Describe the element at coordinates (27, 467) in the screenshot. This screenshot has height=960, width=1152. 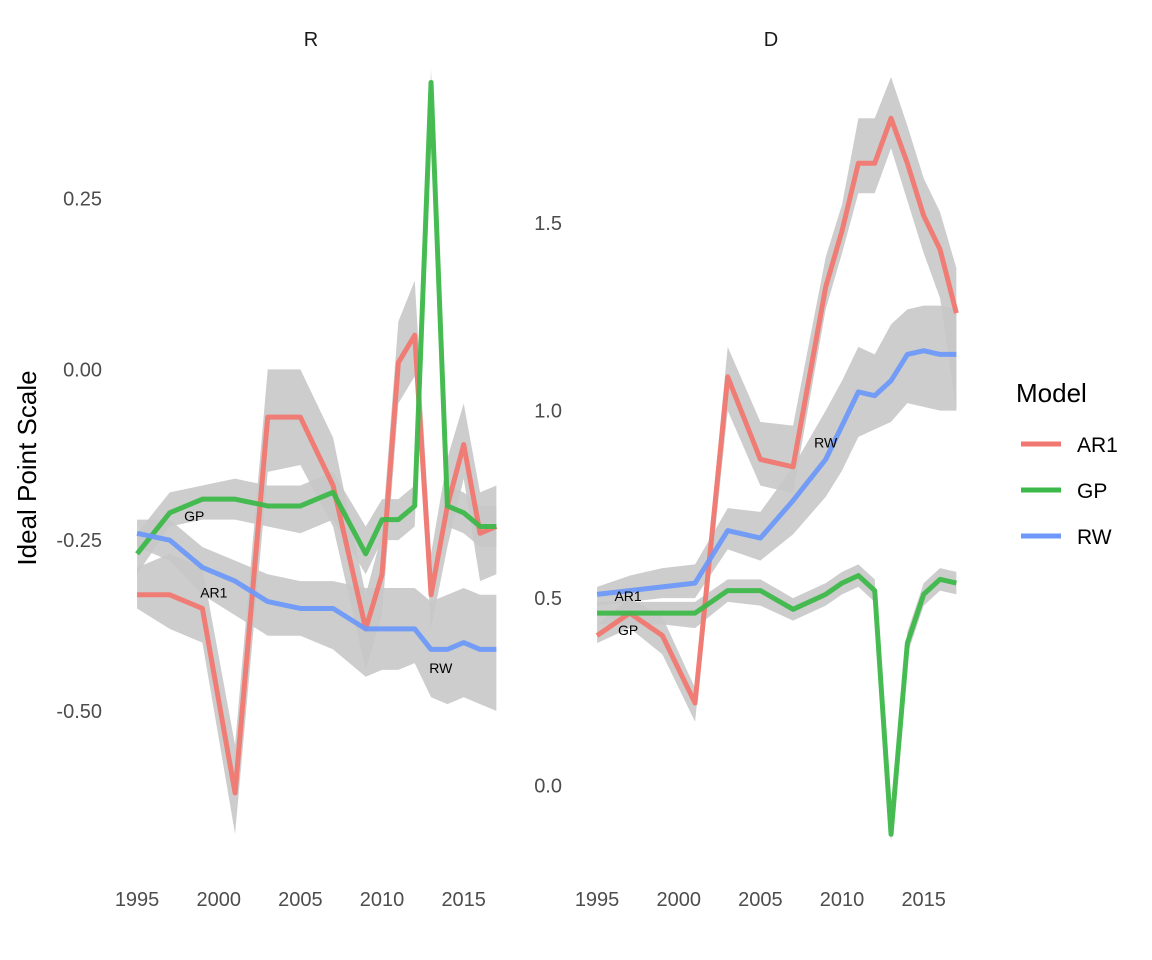
I see `y-axis-title: Ideal Point Scale` at that location.